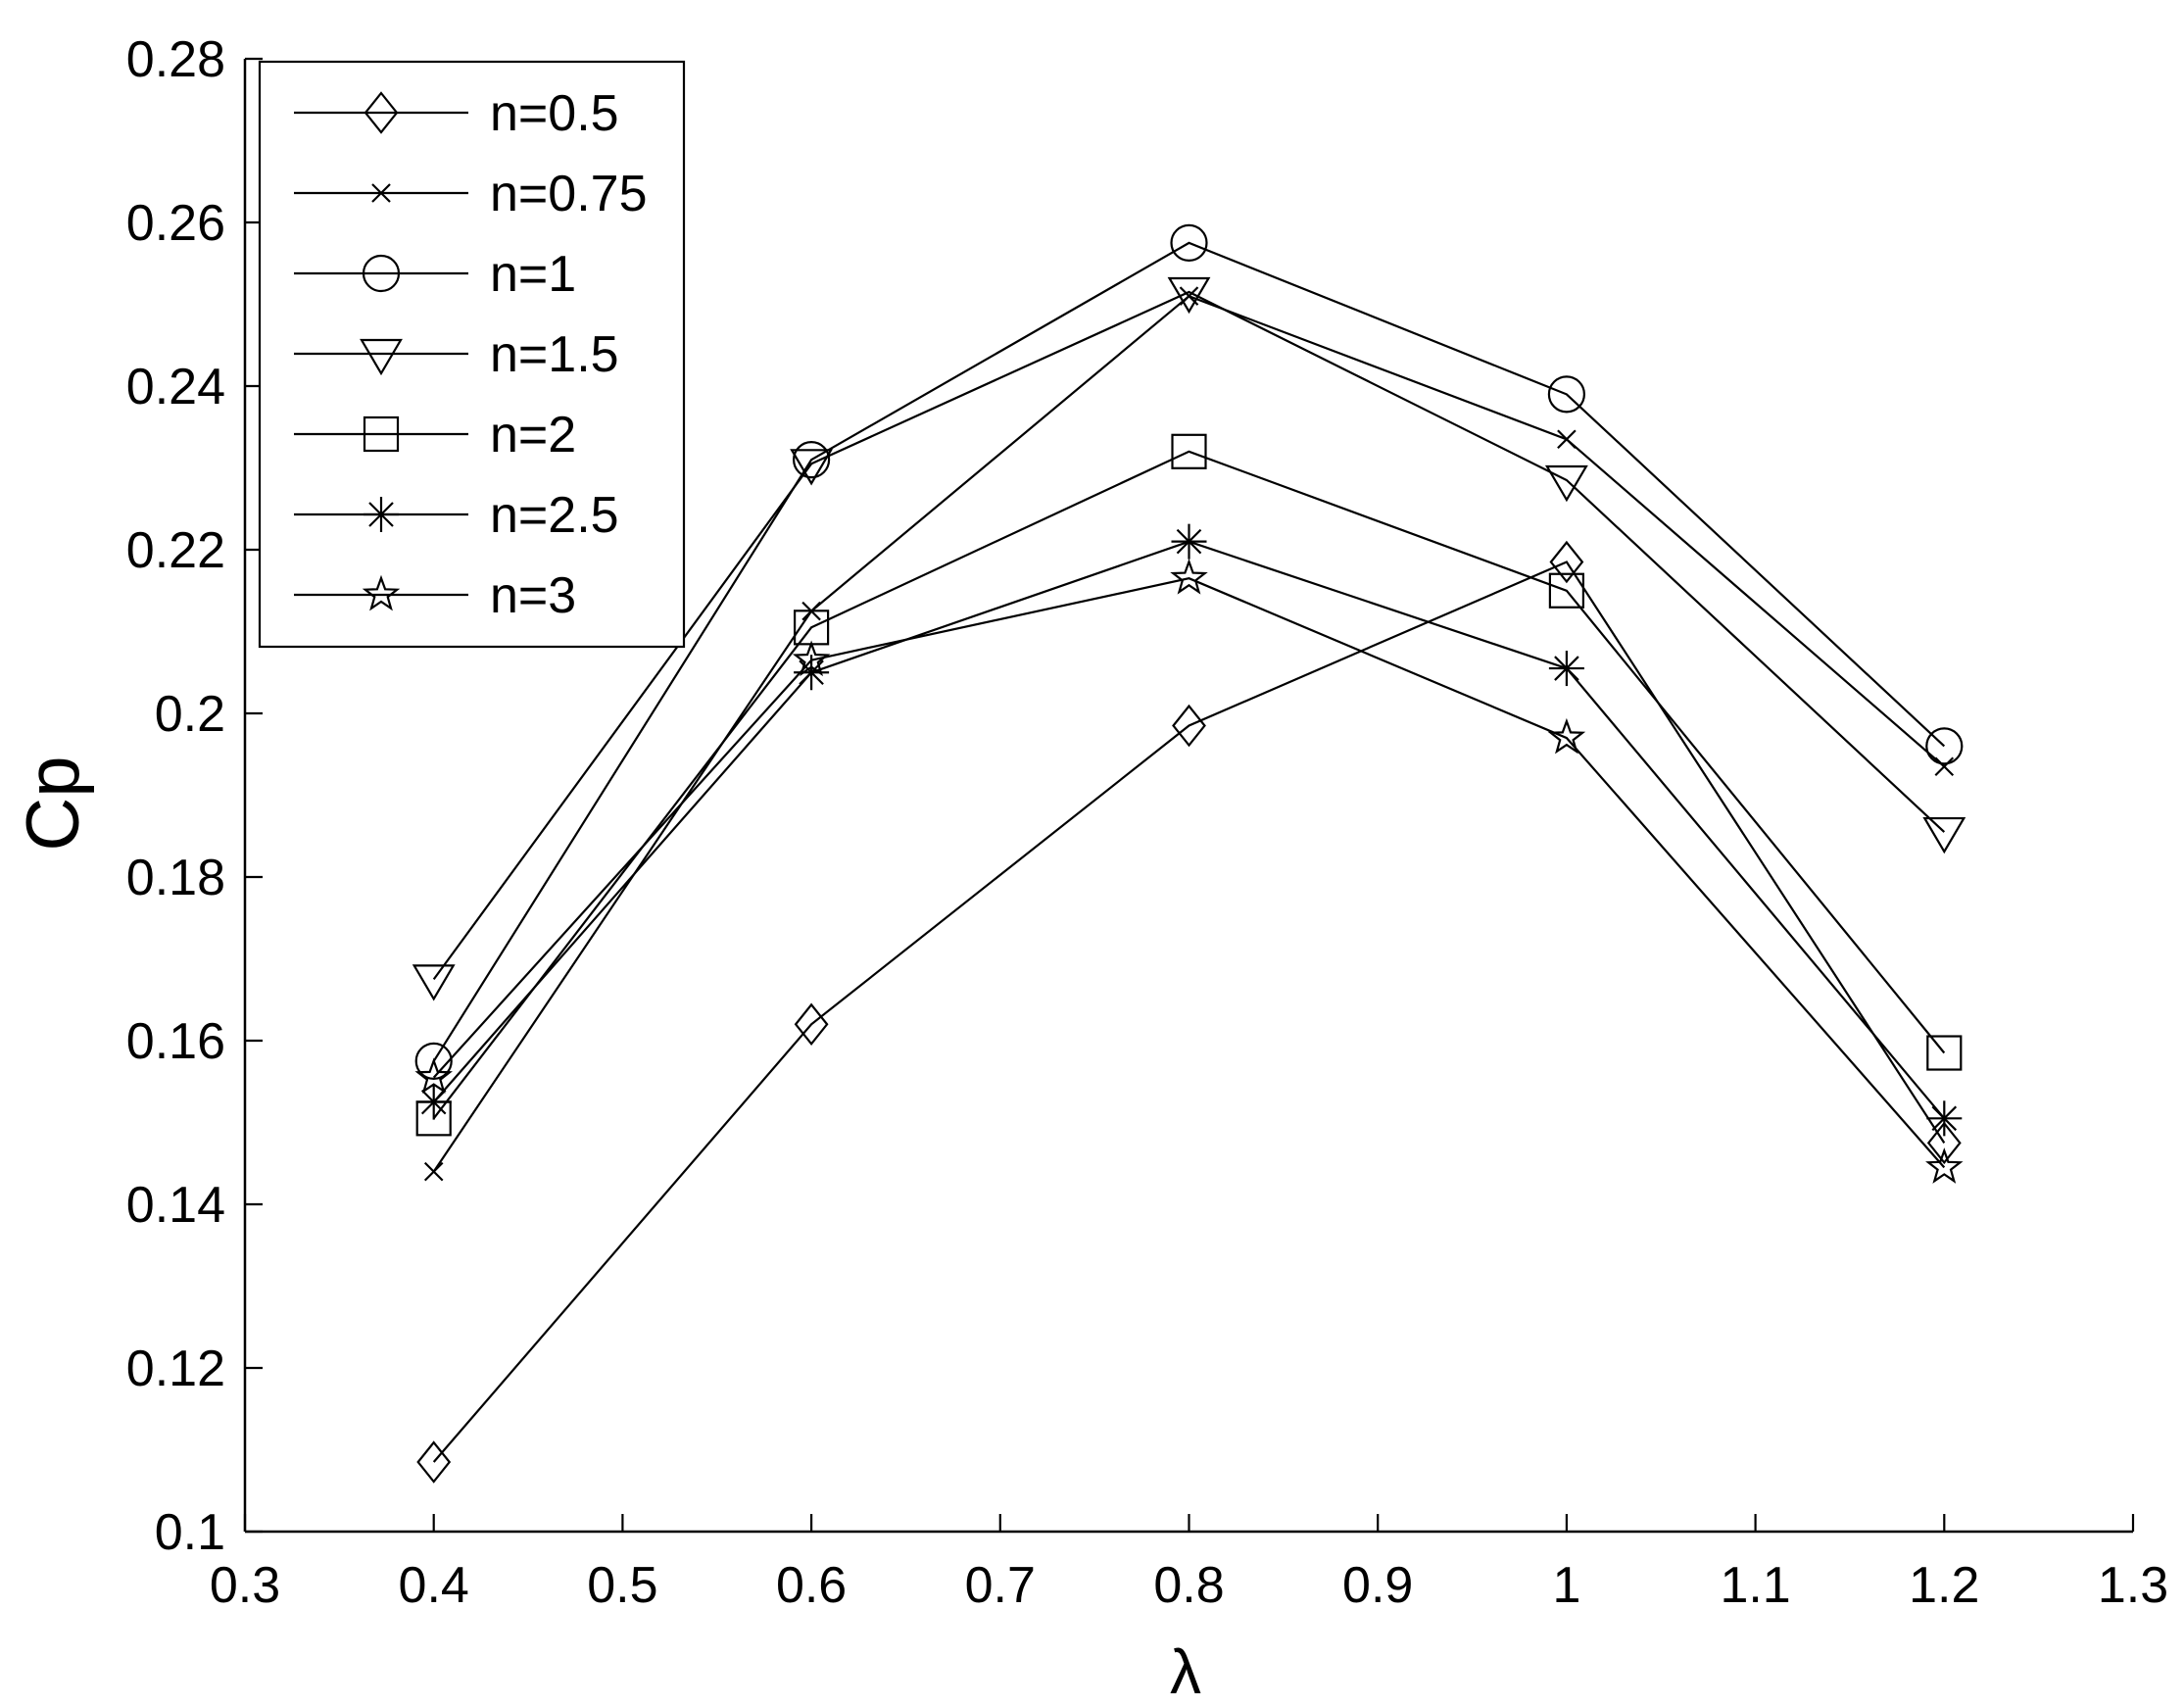  I want to click on x-tick-label: 0.8, so click(1188, 1585).